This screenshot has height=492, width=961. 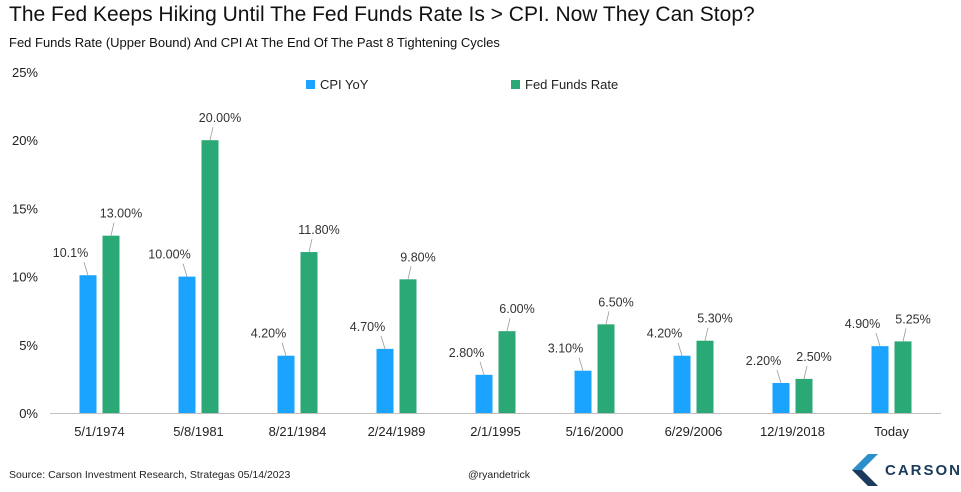 What do you see at coordinates (516, 309) in the screenshot?
I see `fed-funds-value-label: 6.00%` at bounding box center [516, 309].